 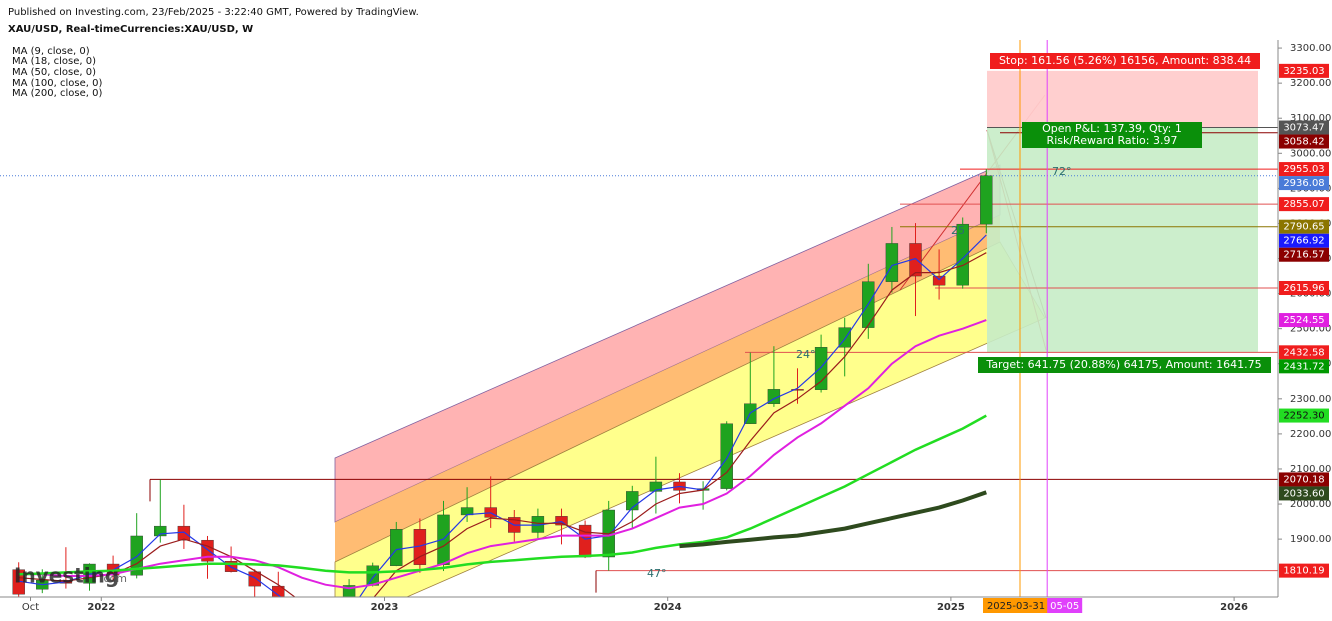 What do you see at coordinates (113, 578) in the screenshot?
I see `watermark: .com` at bounding box center [113, 578].